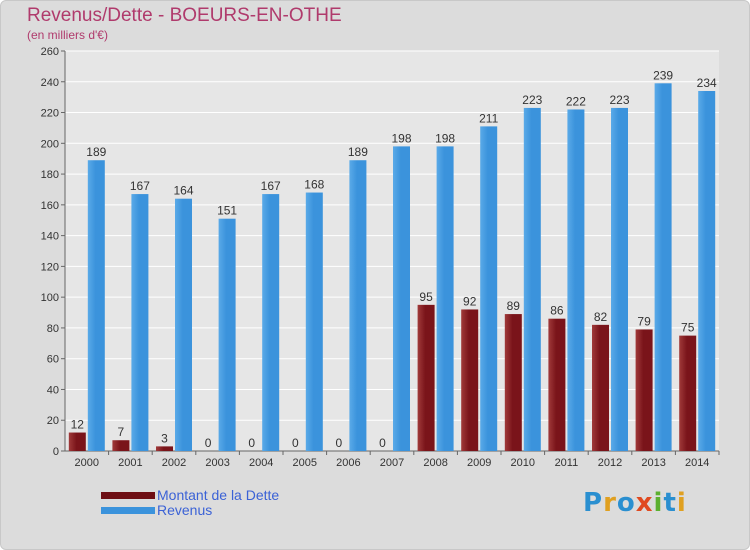 This screenshot has width=750, height=550. What do you see at coordinates (121, 432) in the screenshot?
I see `data-label-dette: 7` at bounding box center [121, 432].